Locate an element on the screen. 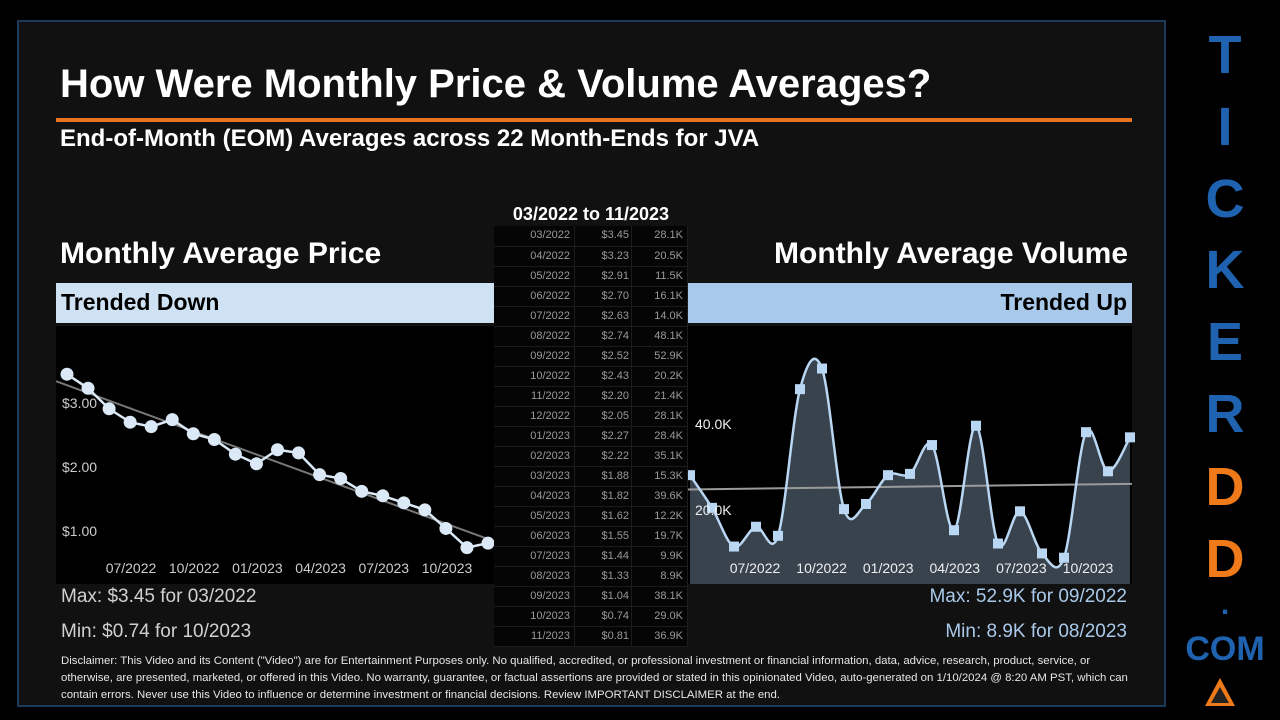 The height and width of the screenshot is (720, 1280). table-row: 11/2022 $2.20 21.4K is located at coordinates (591, 396).